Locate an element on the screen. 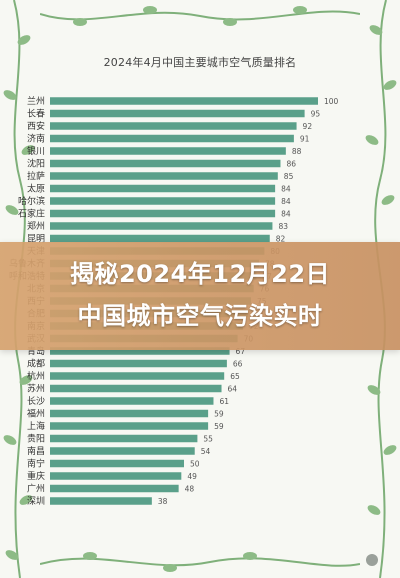 The height and width of the screenshot is (578, 400). category-label: 南昌 is located at coordinates (36, 451).